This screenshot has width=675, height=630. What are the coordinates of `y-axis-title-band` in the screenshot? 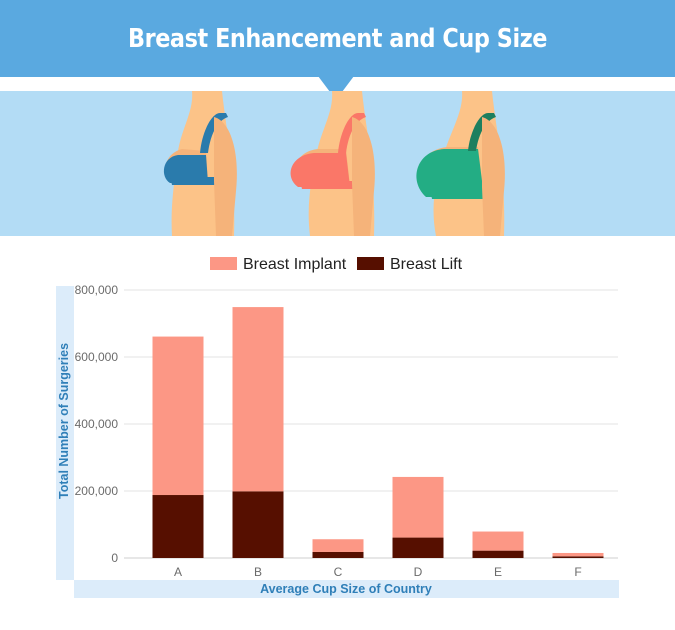 It's located at (65, 433).